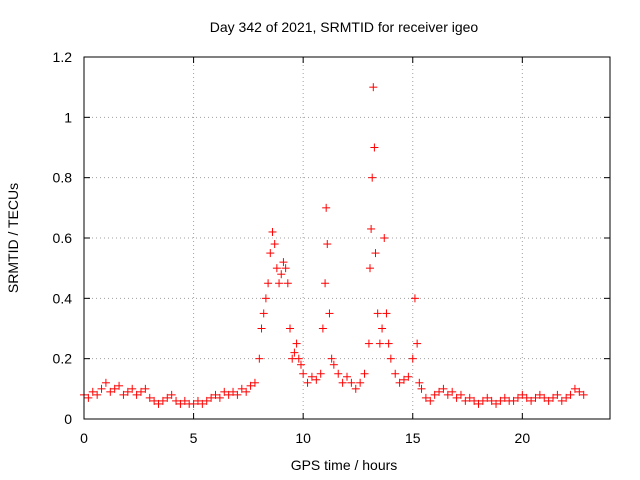 The height and width of the screenshot is (480, 640). What do you see at coordinates (13, 238) in the screenshot?
I see `y-axis-label: SRMTID / TECUs` at bounding box center [13, 238].